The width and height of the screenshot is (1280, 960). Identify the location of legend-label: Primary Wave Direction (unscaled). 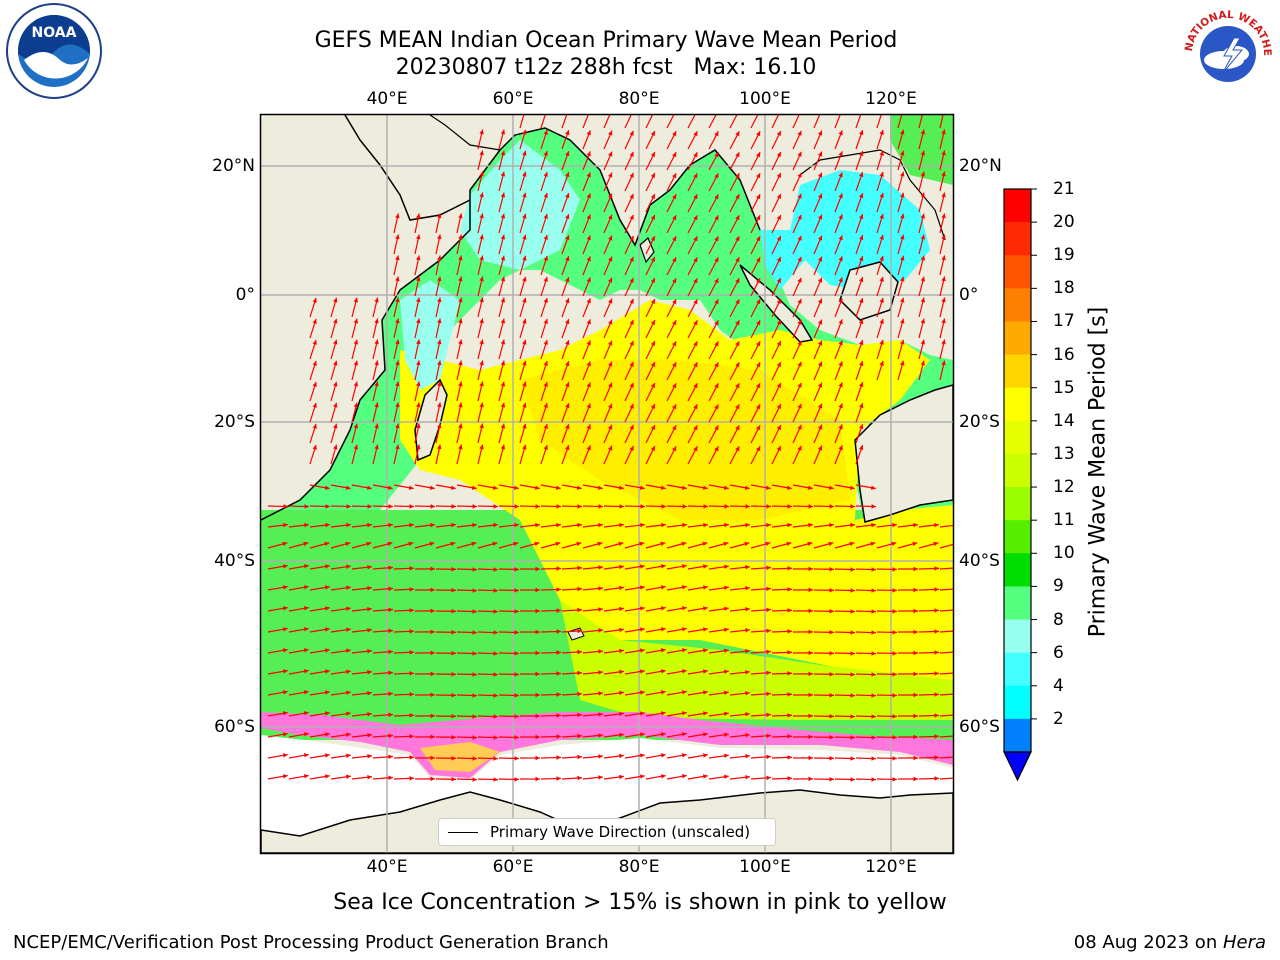
(620, 832).